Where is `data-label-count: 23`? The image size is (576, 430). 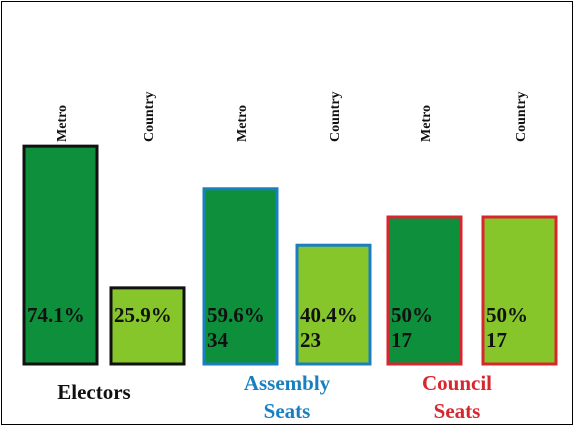 data-label-count: 23 is located at coordinates (310, 340).